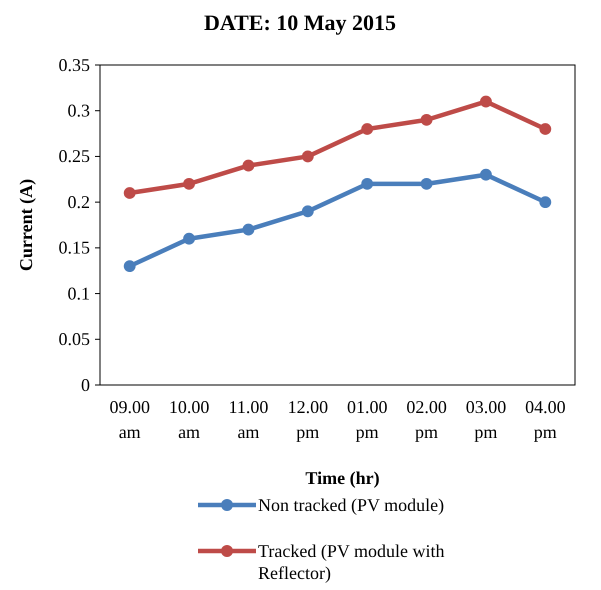  What do you see at coordinates (74, 339) in the screenshot?
I see `y-tick-label: 0.05` at bounding box center [74, 339].